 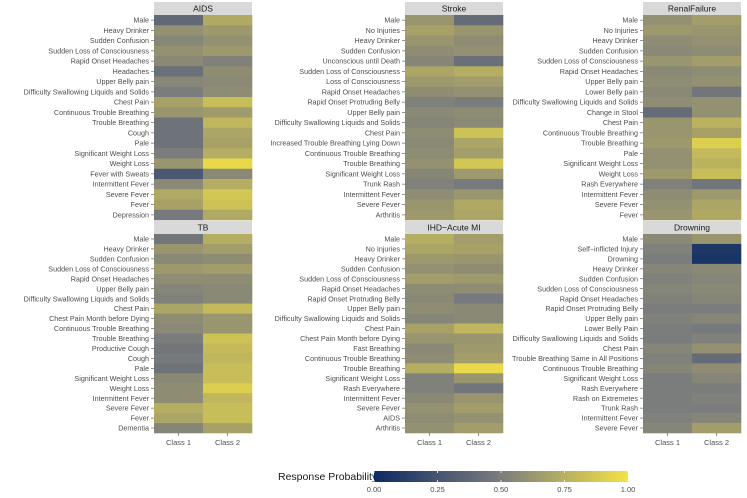 I want to click on legend-ticks: 0.00 0.25 0.50 0.75 1.00, so click(x=501, y=482).